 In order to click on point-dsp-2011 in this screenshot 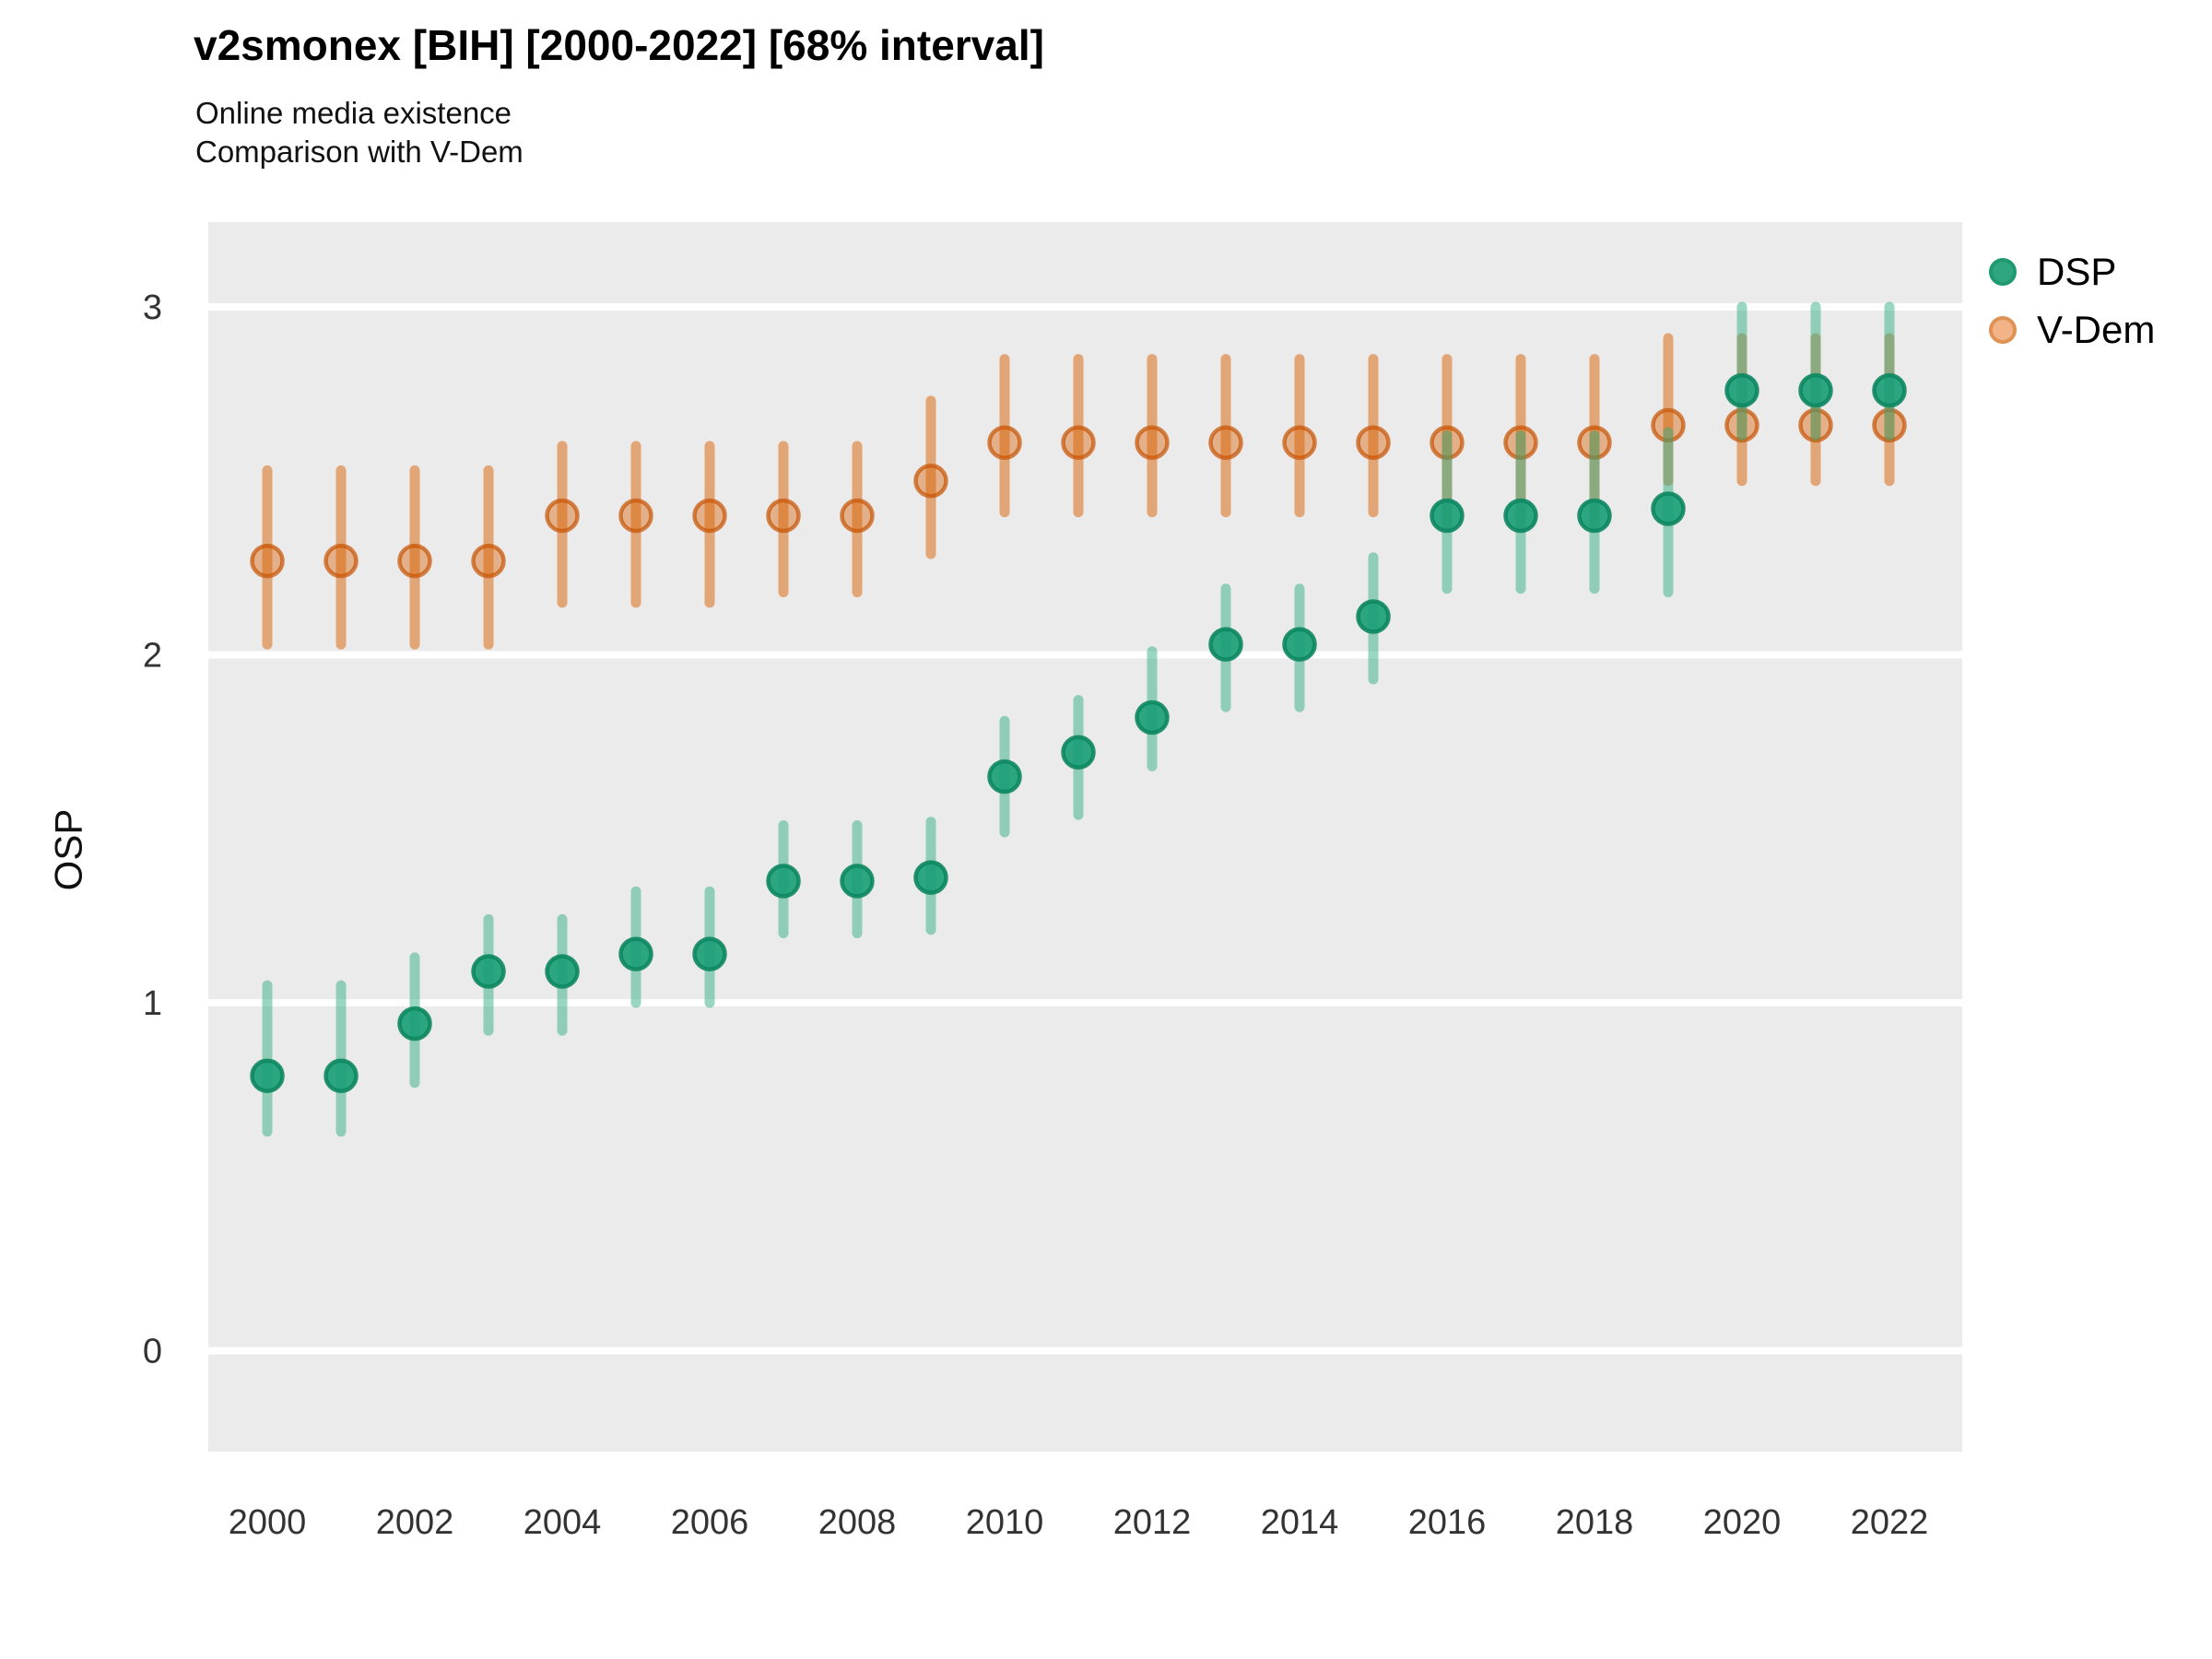, I will do `click(1078, 752)`.